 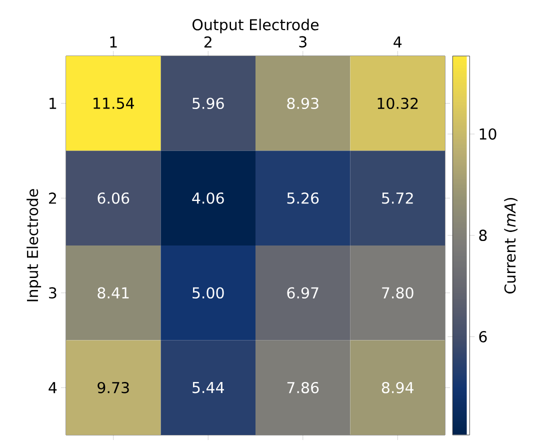 What do you see at coordinates (113, 42) in the screenshot?
I see `x-tick-label: 1` at bounding box center [113, 42].